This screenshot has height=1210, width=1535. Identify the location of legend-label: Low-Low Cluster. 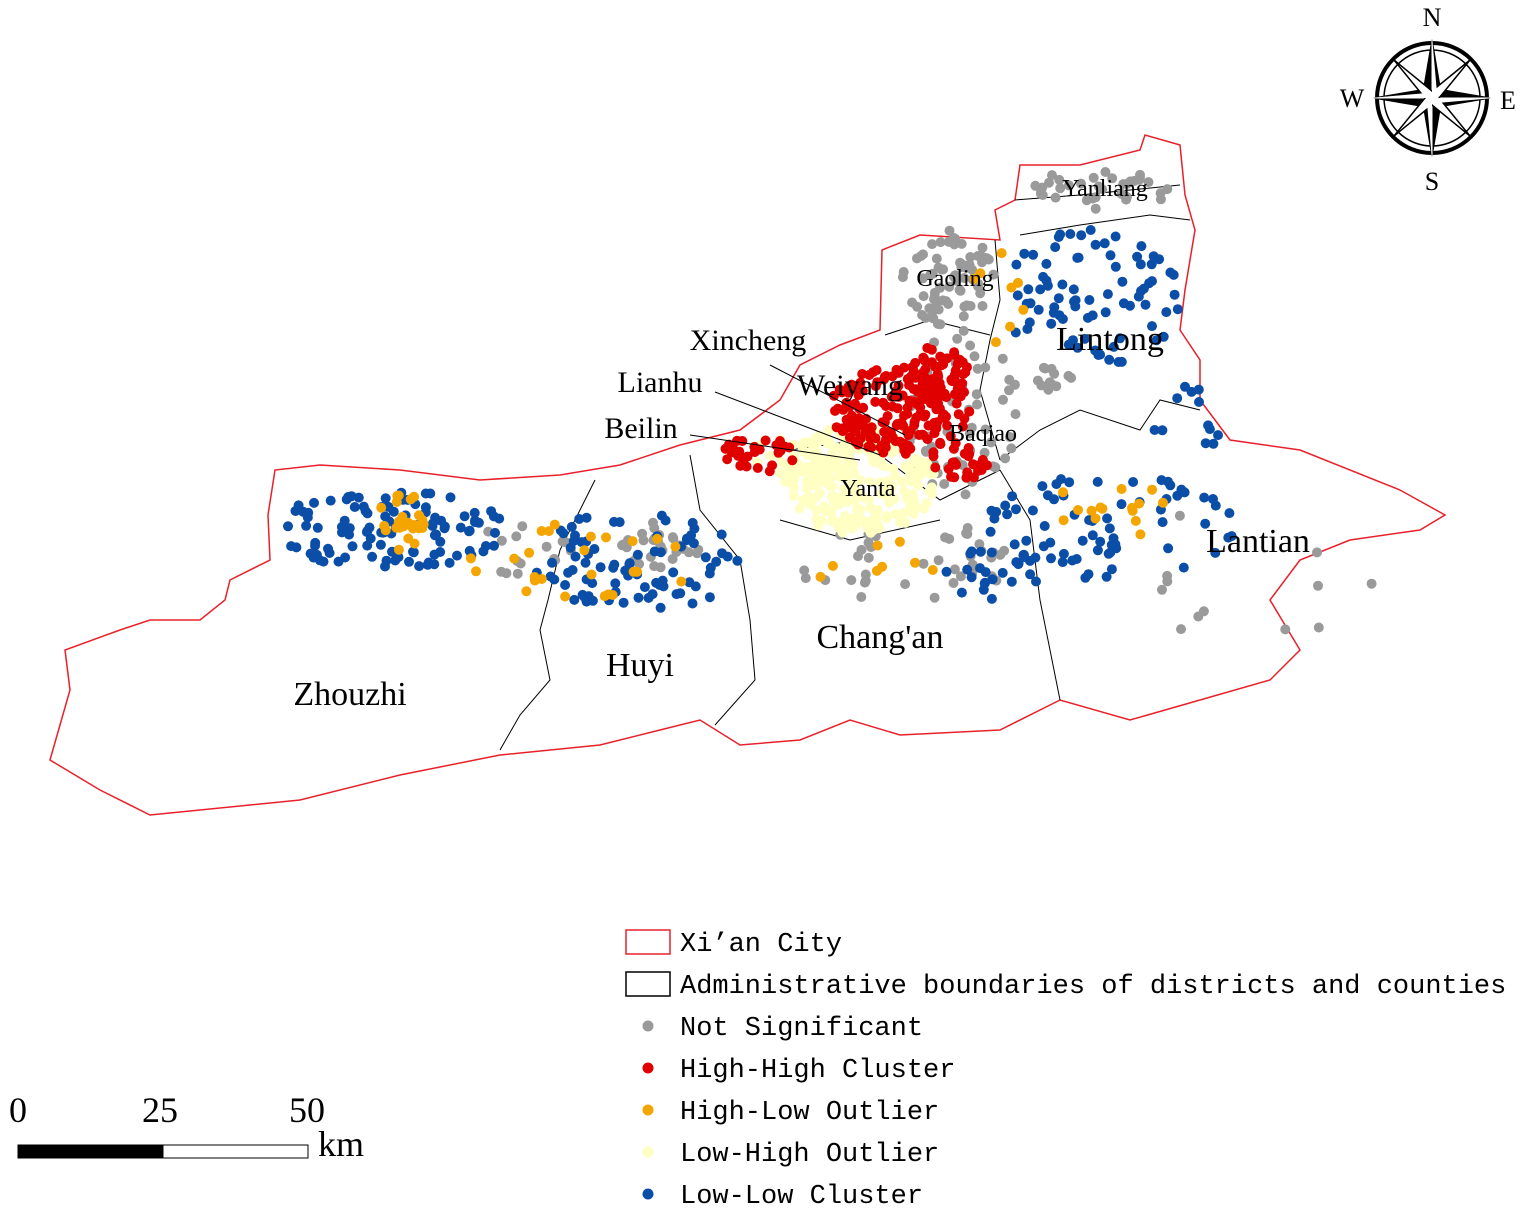
(801, 1196).